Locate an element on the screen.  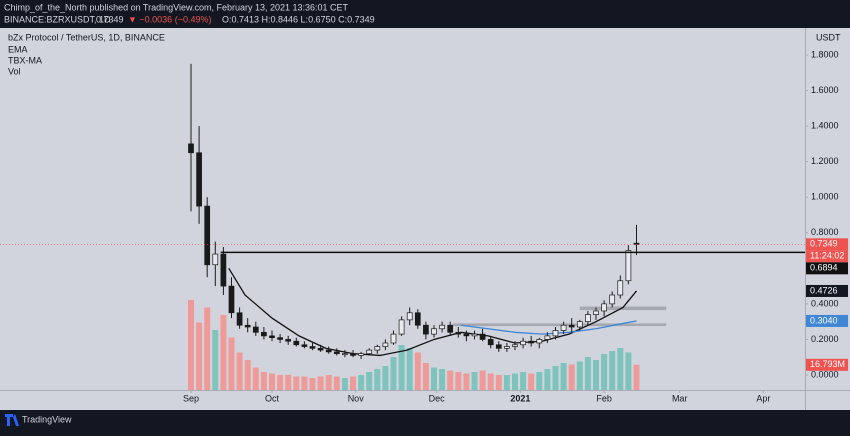
y-tick-label: 1.2000 is located at coordinates (825, 161).